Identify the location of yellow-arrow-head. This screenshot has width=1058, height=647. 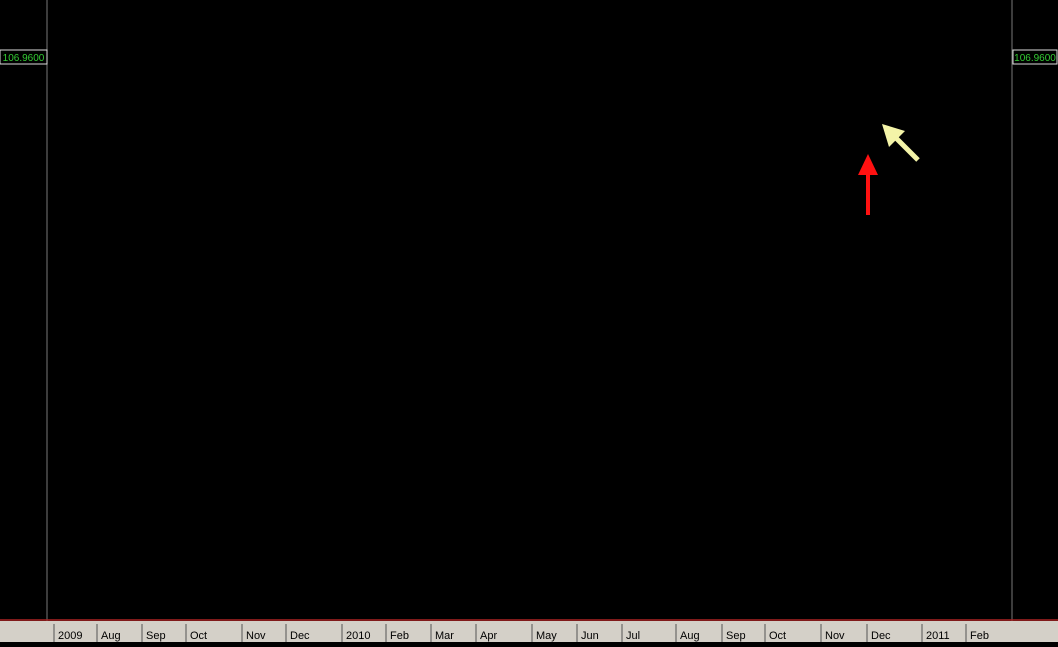
(893, 135).